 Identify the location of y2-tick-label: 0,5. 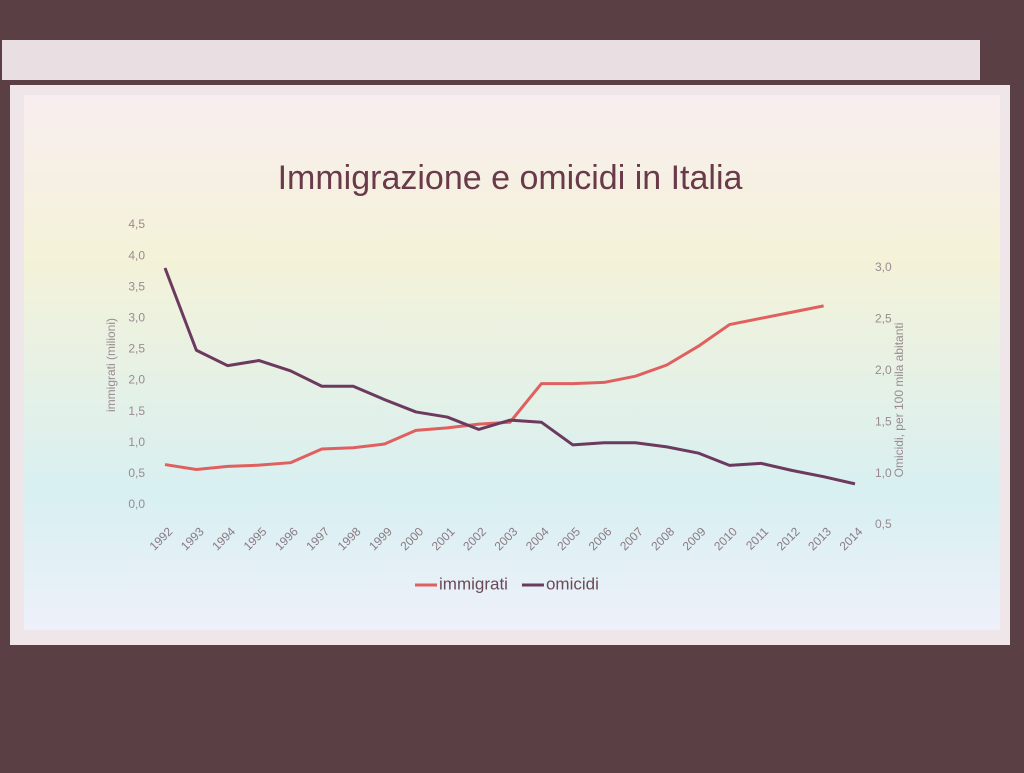
(883, 524).